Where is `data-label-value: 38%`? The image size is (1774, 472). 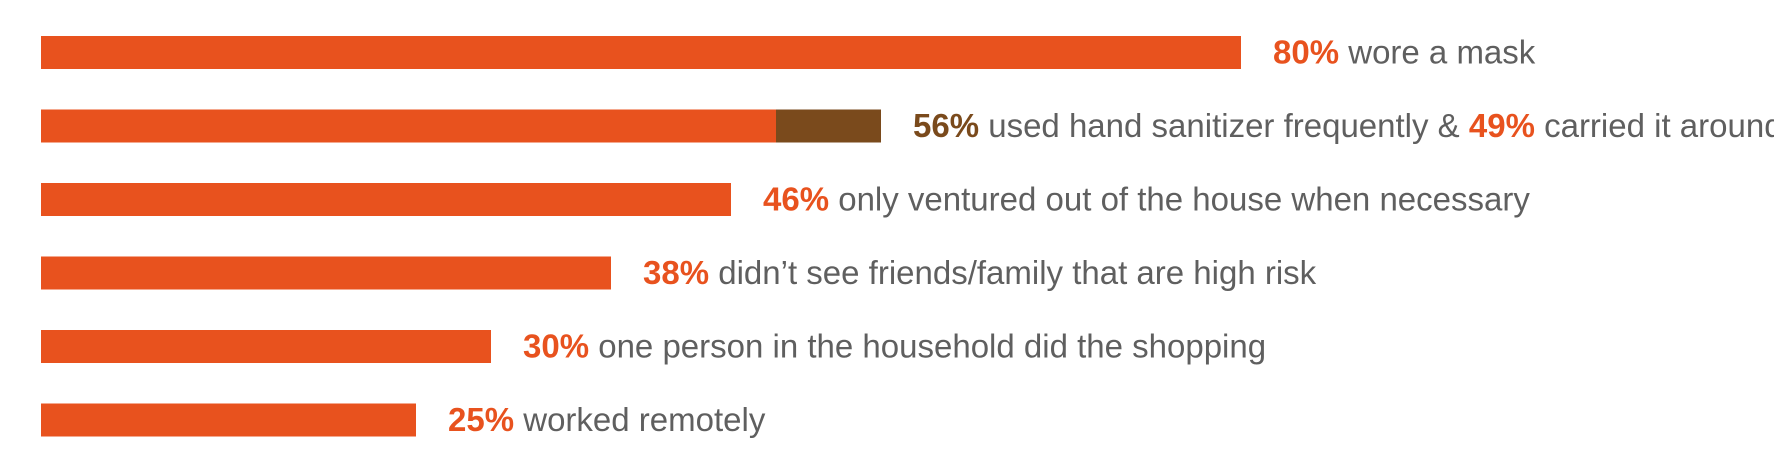
data-label-value: 38% is located at coordinates (676, 272).